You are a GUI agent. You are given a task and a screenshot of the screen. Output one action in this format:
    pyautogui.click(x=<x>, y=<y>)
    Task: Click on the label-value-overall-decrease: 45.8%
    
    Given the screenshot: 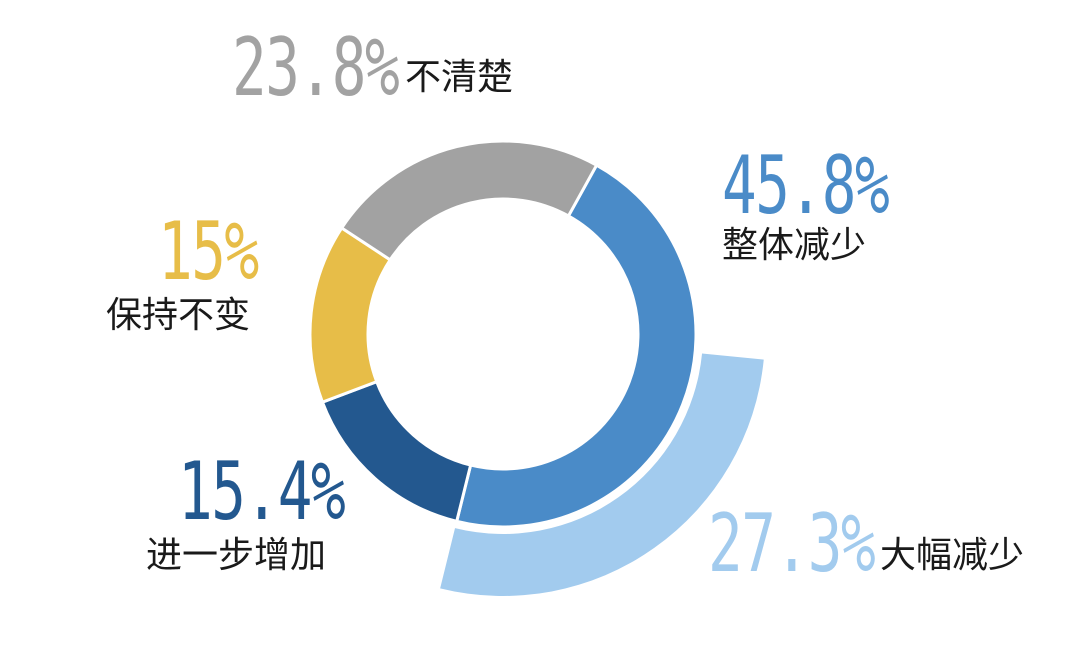 What is the action you would take?
    pyautogui.click(x=806, y=185)
    